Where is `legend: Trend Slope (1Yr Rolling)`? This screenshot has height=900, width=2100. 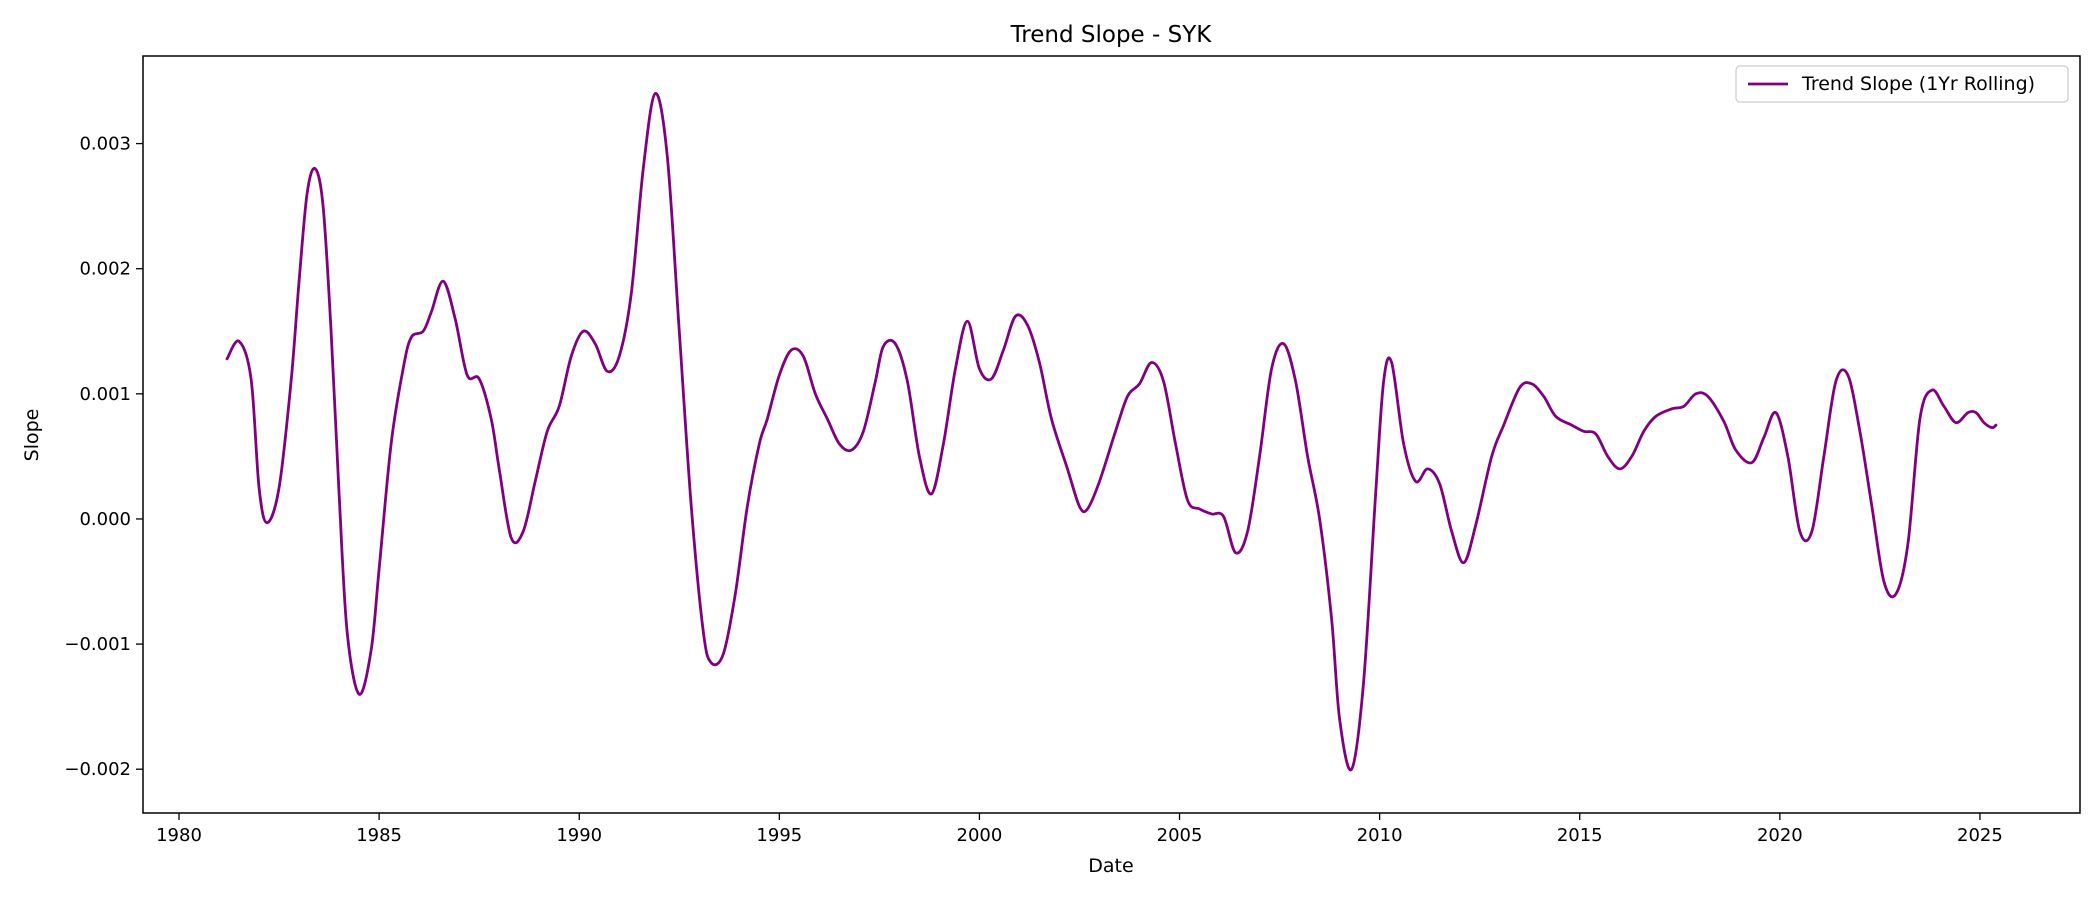 legend: Trend Slope (1Yr Rolling) is located at coordinates (1902, 84).